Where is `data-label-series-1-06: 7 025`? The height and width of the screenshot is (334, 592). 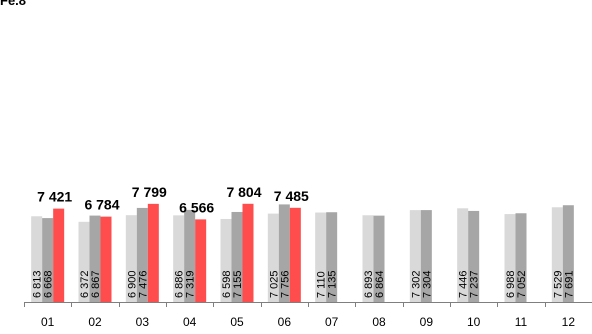
data-label-series-1-06: 7 025 is located at coordinates (274, 284).